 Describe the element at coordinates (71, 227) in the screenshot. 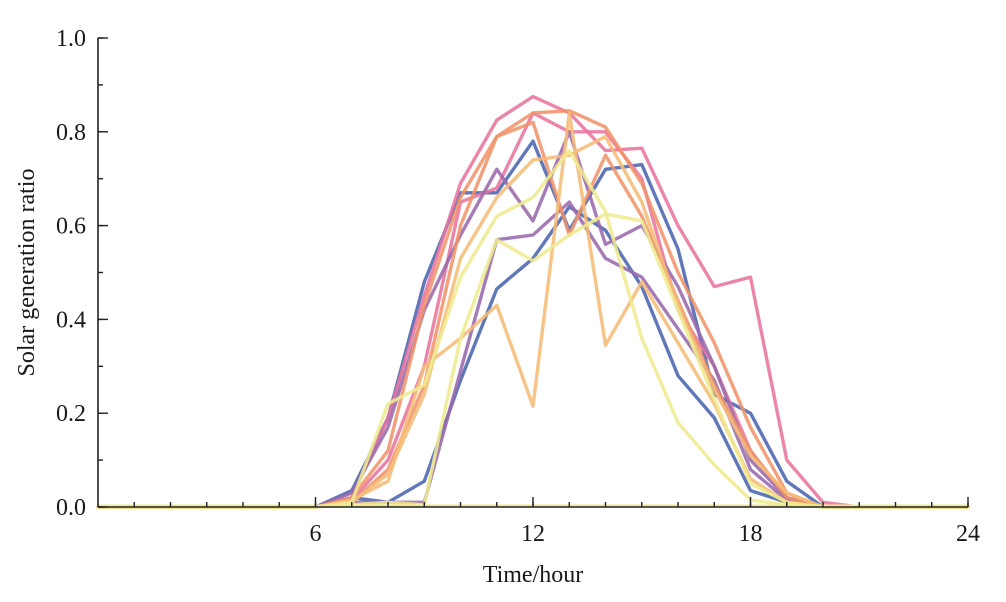

I see `y-tick-label: 0.6` at that location.